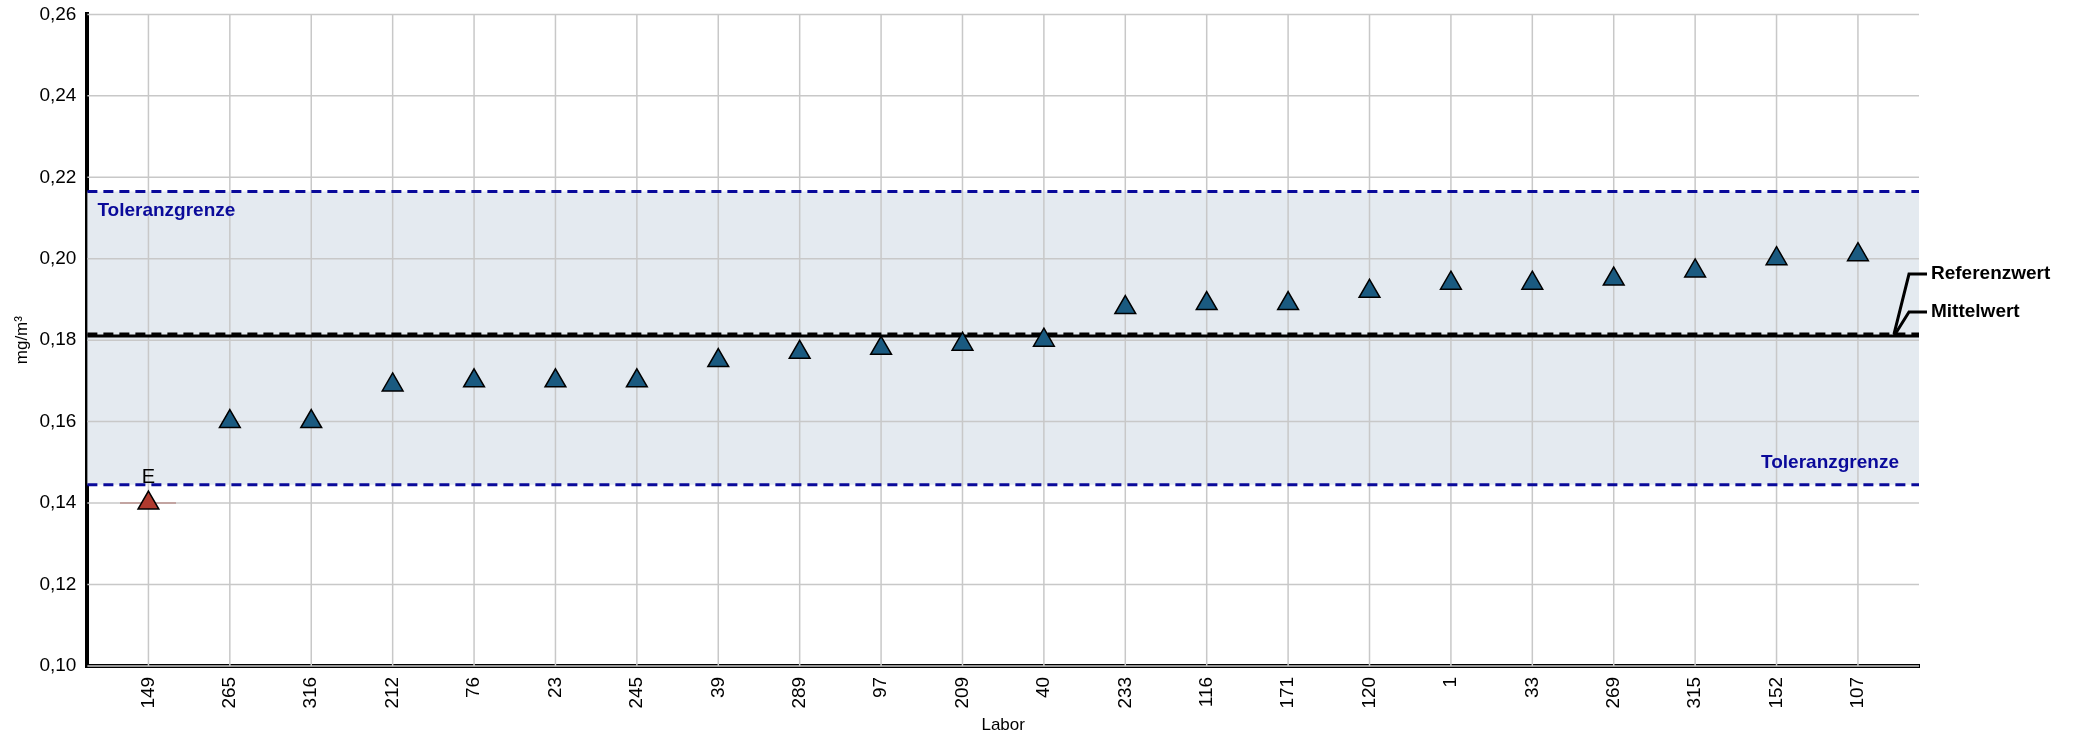 This screenshot has width=2094, height=746. What do you see at coordinates (58, 257) in the screenshot?
I see `y-tick-label: 0,20` at bounding box center [58, 257].